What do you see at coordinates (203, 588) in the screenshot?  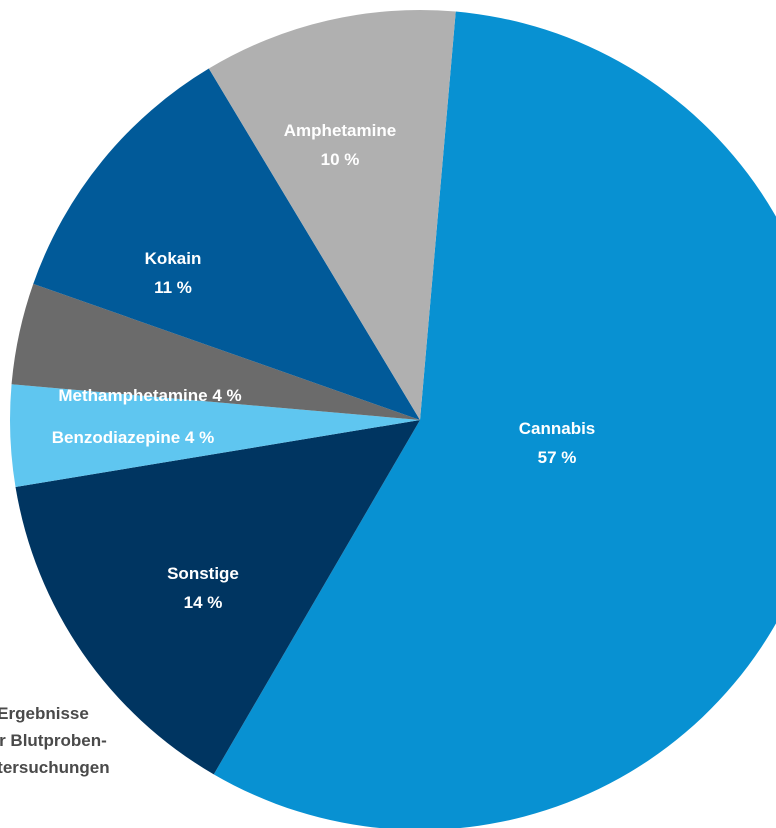 I see `slice-label-sonstige: Sonstige 14 %` at bounding box center [203, 588].